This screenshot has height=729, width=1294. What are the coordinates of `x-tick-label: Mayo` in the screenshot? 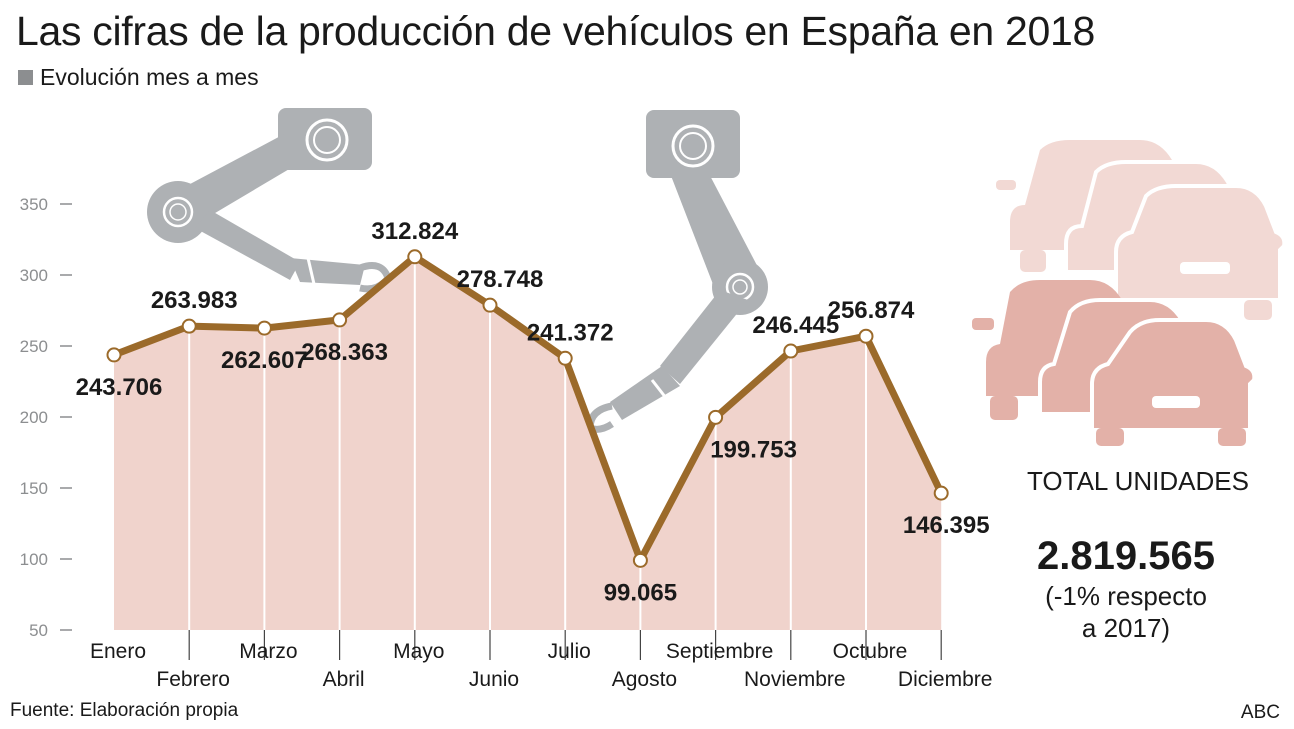 It's located at (418, 651).